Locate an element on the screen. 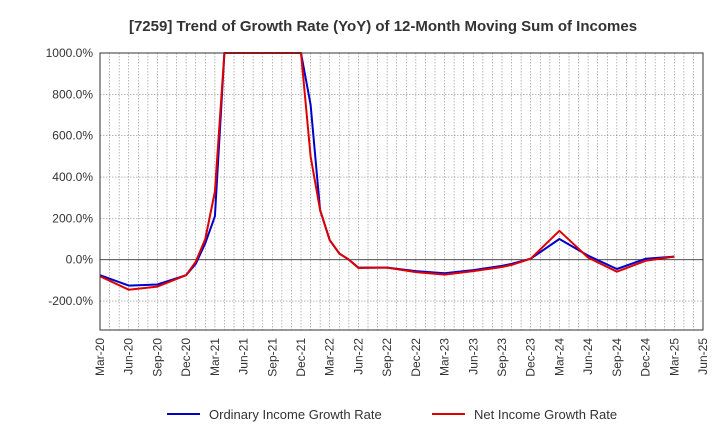  x-tick-label: Mar-20 is located at coordinates (100, 357).